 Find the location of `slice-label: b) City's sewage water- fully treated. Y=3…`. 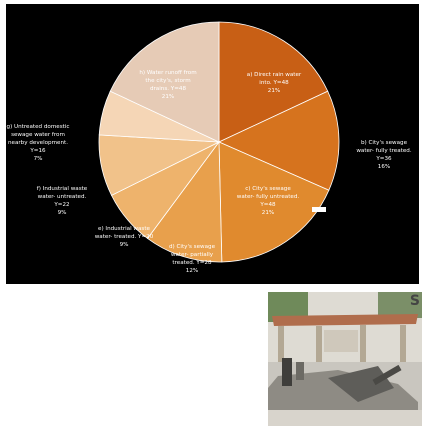

slice-label: b) City's sewage water- fully treated. Y=3… is located at coordinates (384, 155).